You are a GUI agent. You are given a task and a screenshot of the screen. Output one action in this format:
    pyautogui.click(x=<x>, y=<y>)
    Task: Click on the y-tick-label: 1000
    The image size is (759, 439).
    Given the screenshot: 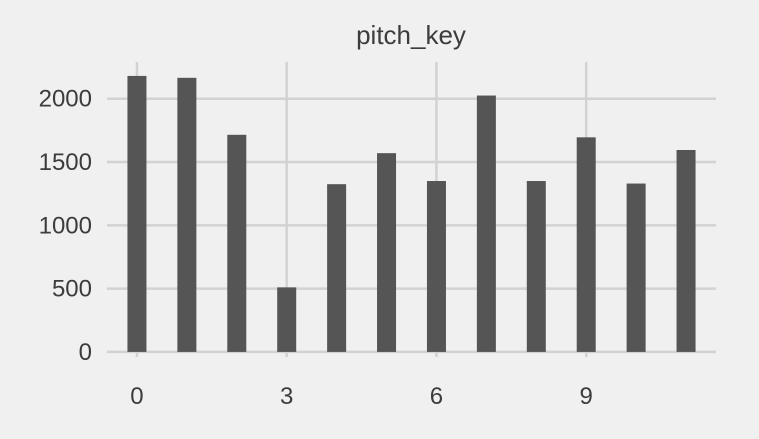 What is the action you would take?
    pyautogui.click(x=65, y=225)
    